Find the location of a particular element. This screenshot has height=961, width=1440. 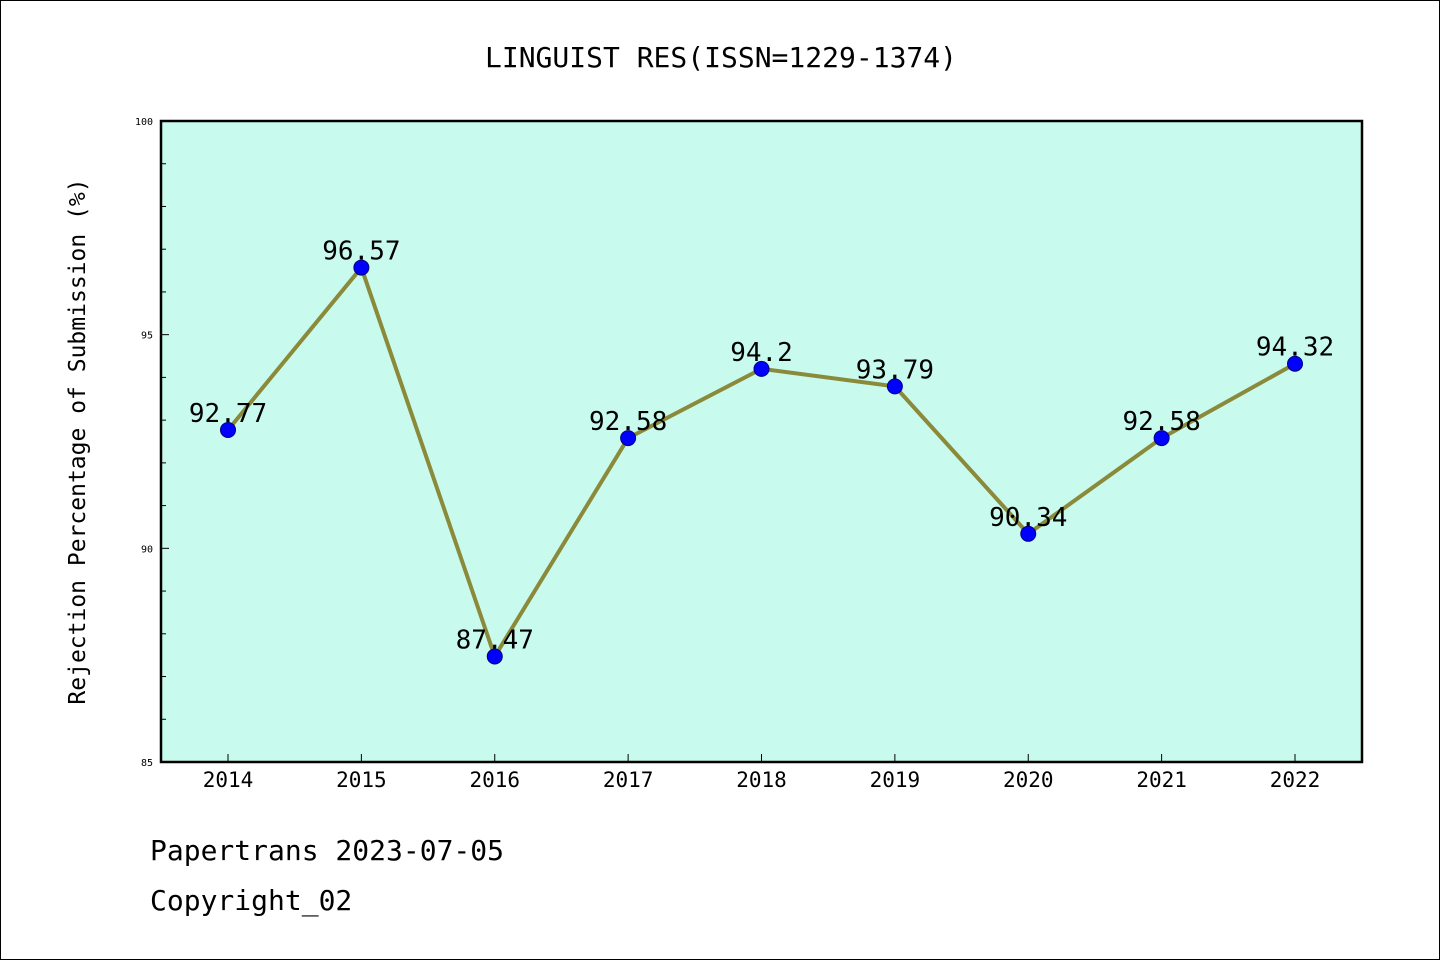

data-label: 92.77 is located at coordinates (228, 414).